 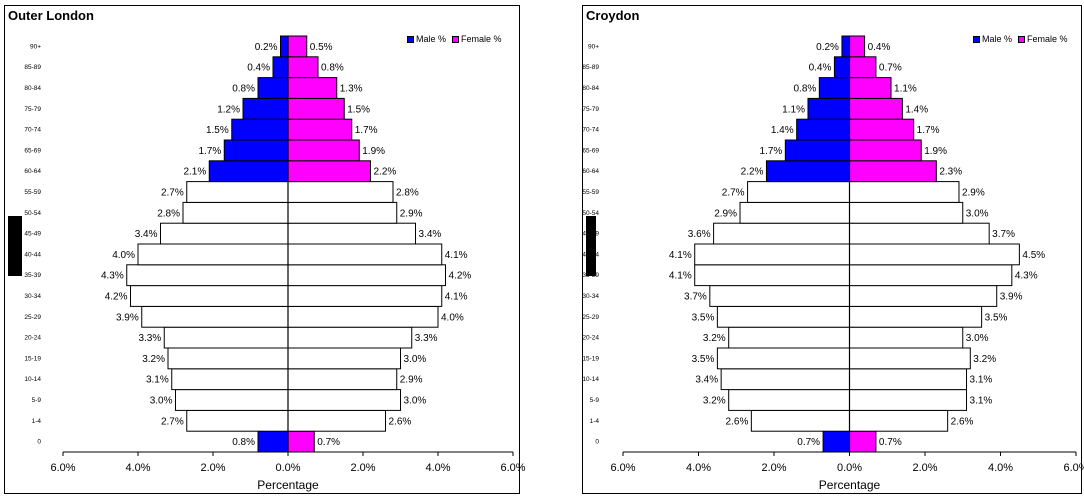 I want to click on x-axis-label: Percentage, so click(x=850, y=485).